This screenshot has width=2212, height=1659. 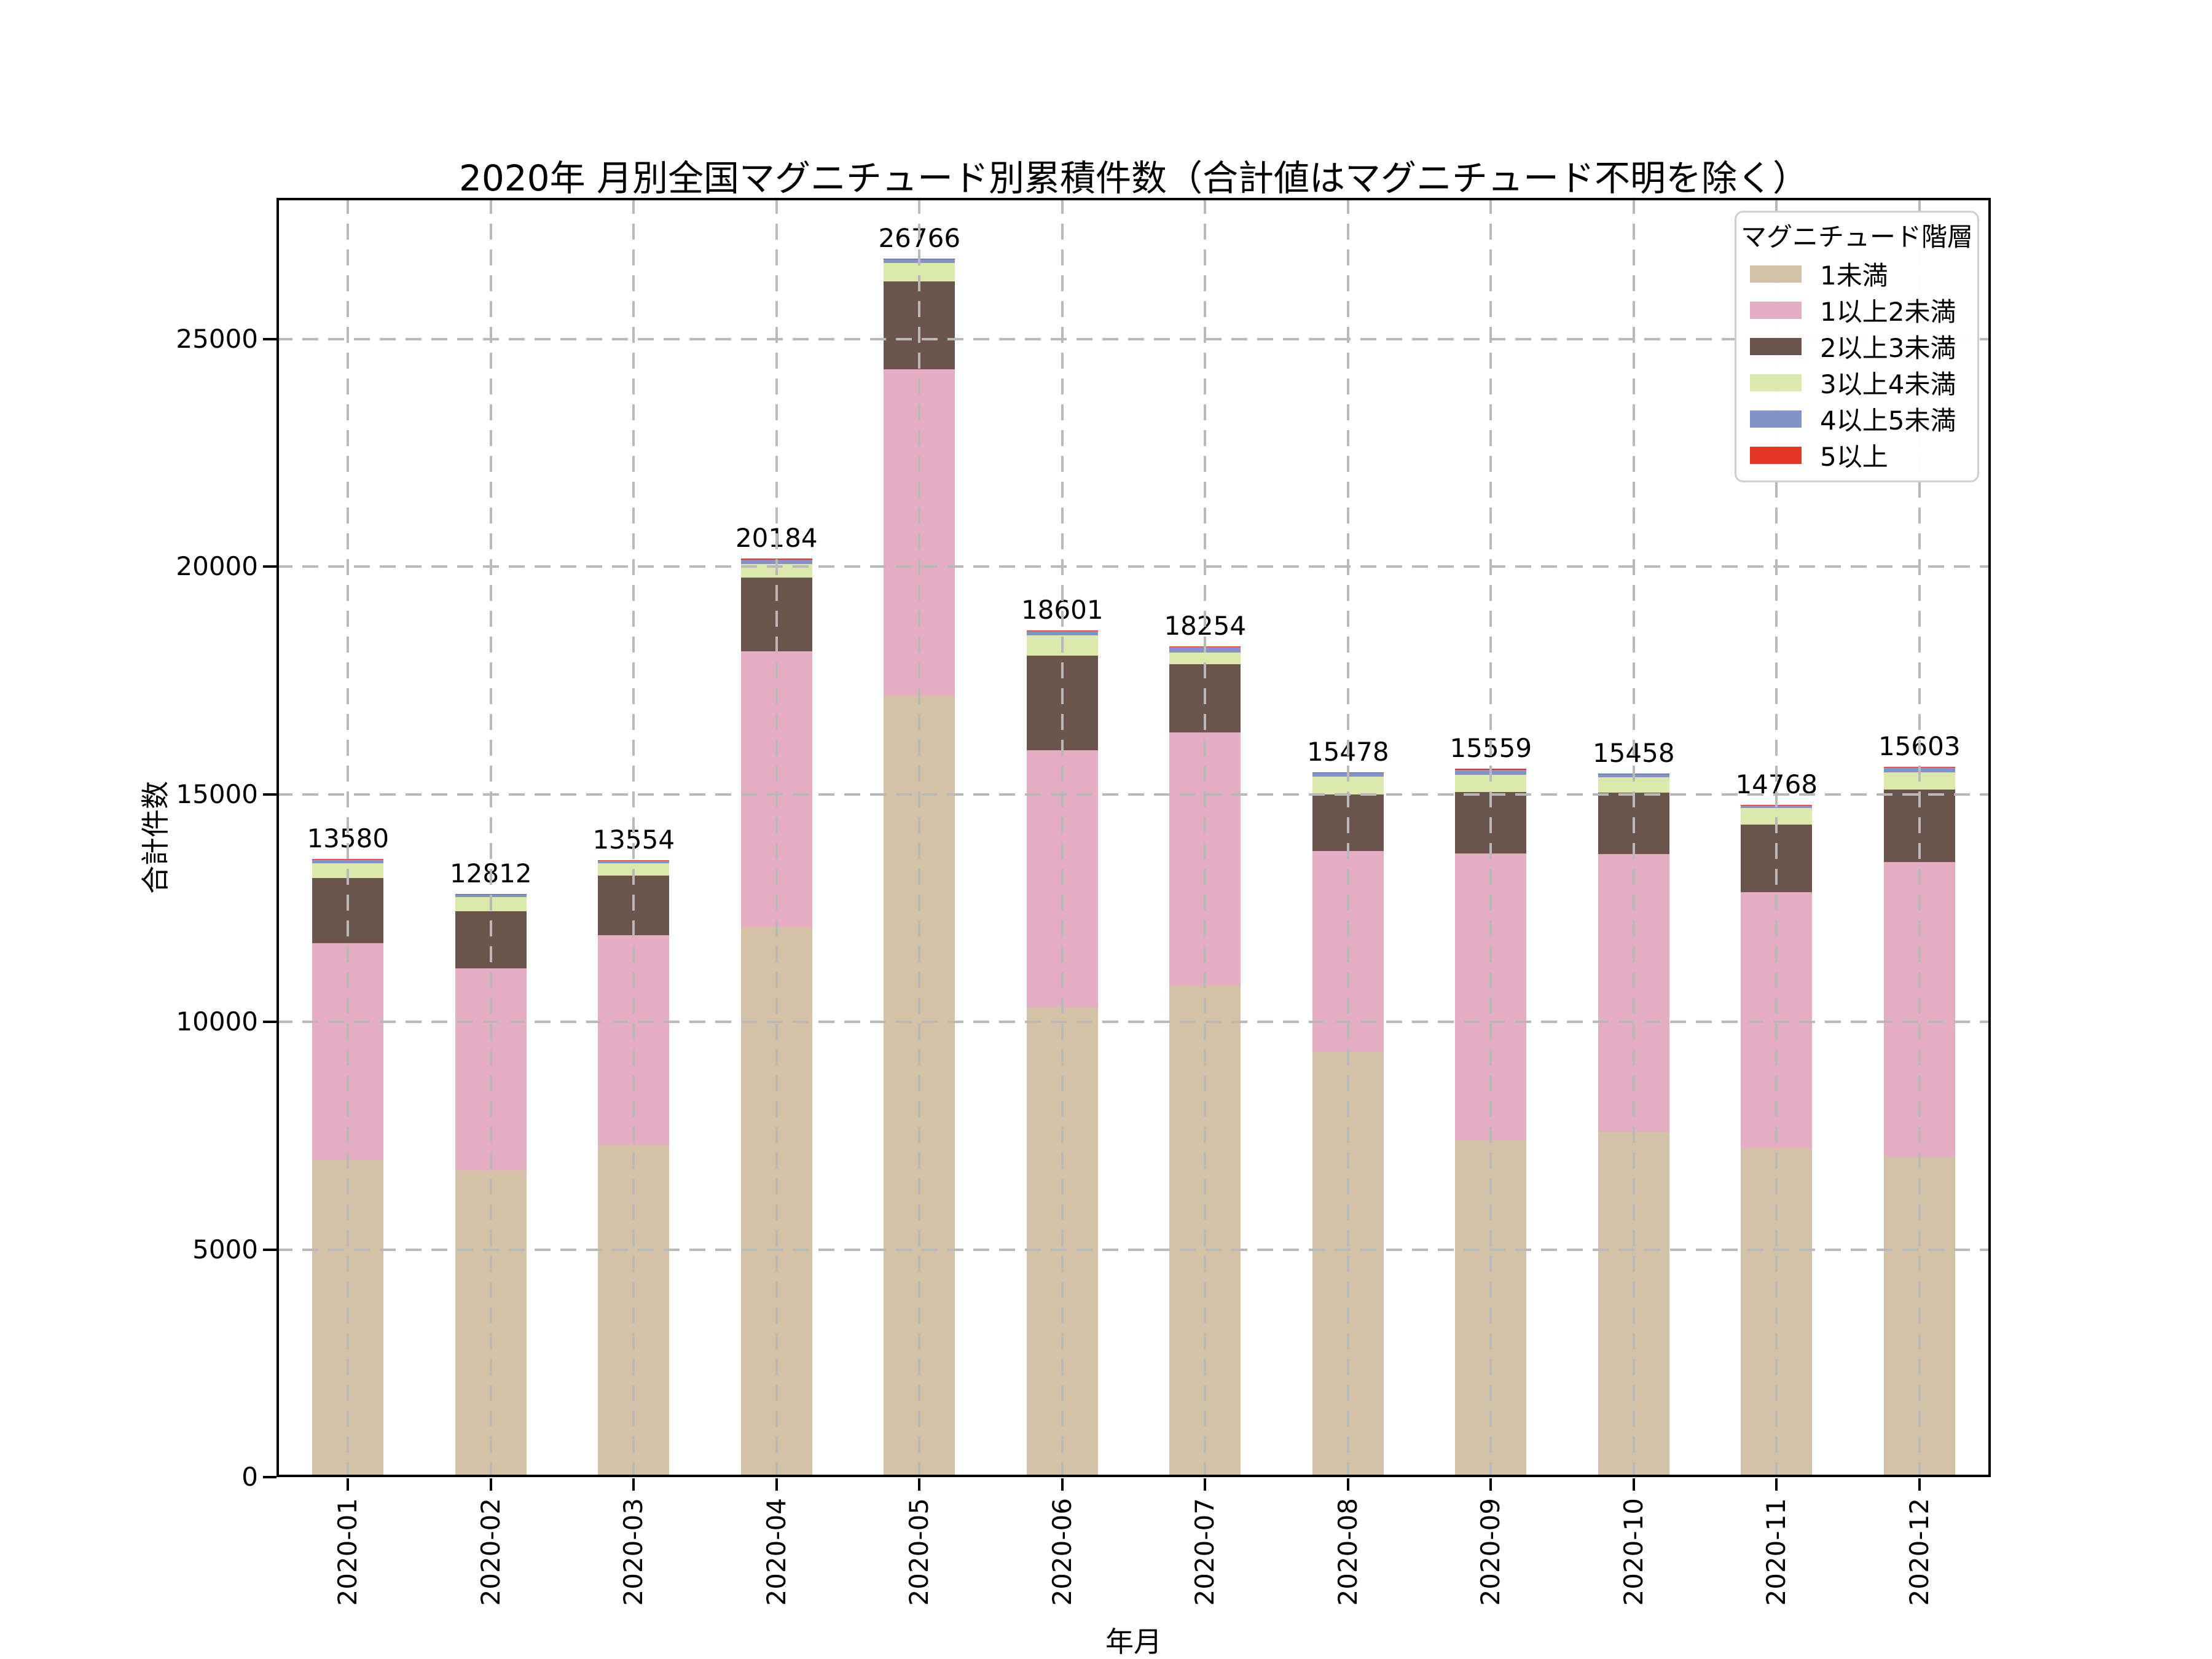 I want to click on legend-swatch-1未満, so click(x=1776, y=274).